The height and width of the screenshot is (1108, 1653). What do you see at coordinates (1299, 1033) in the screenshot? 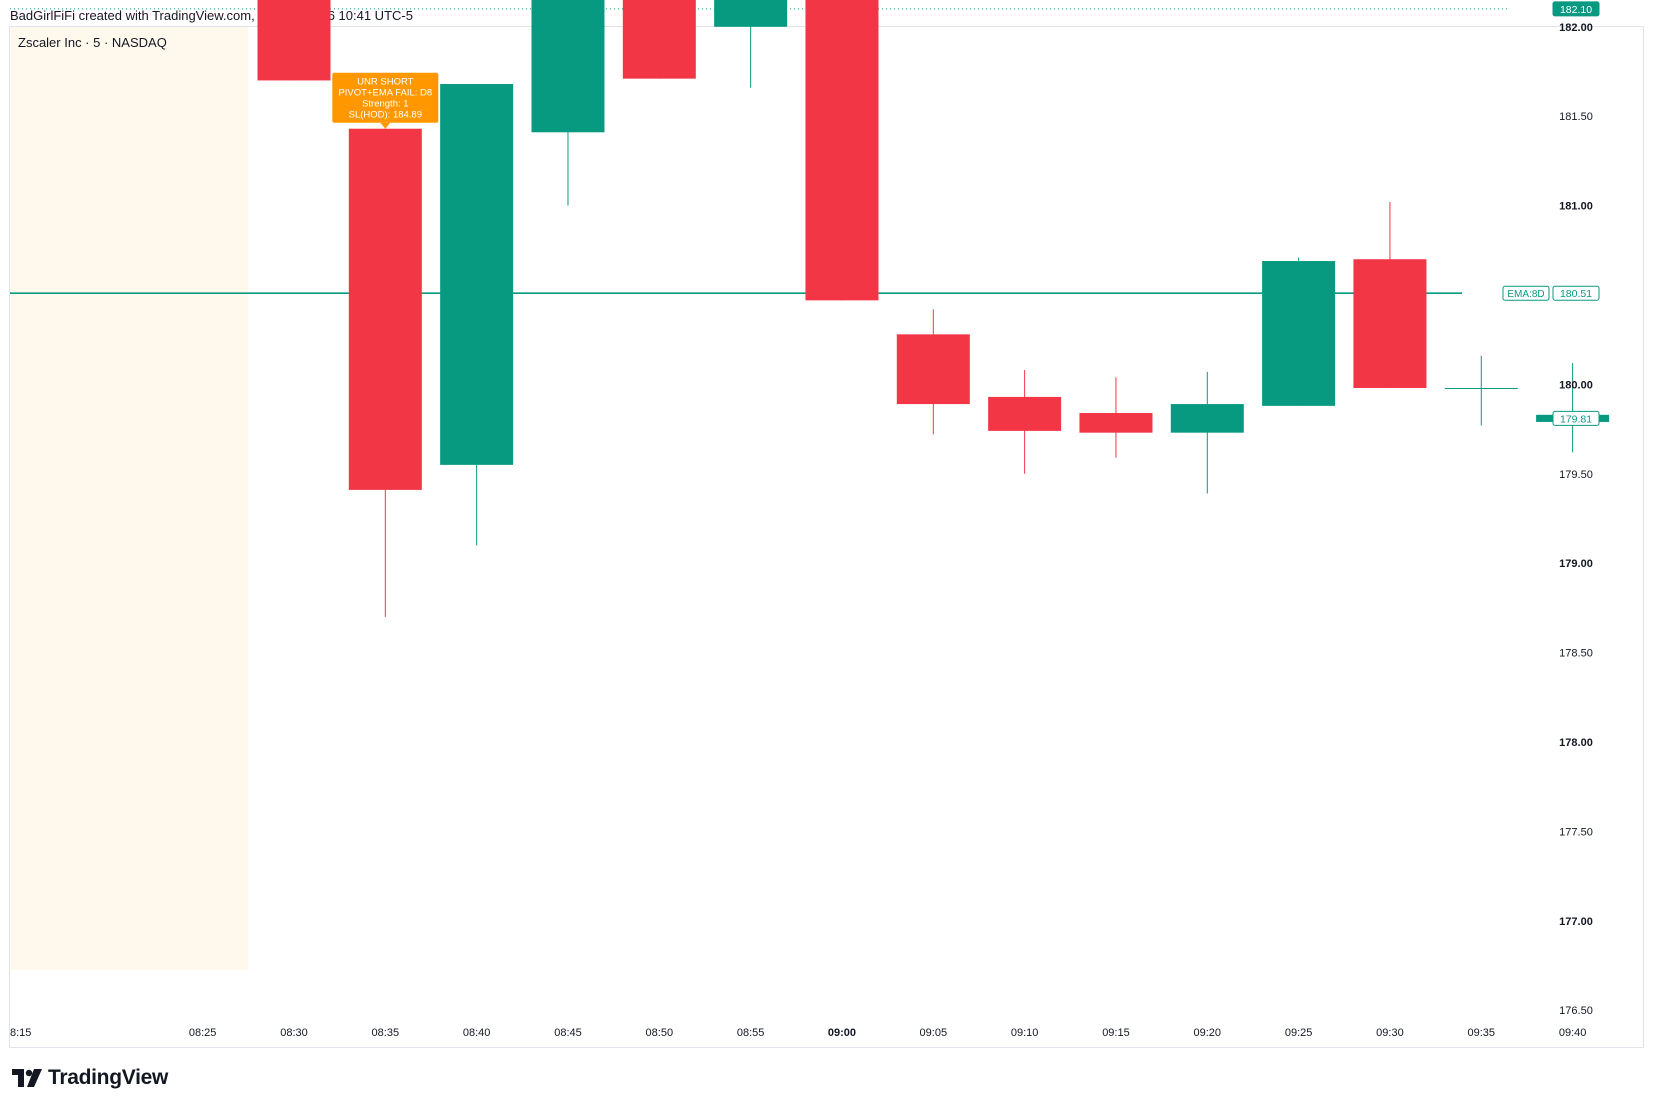
I see `time-tick-label: 09:25` at bounding box center [1299, 1033].